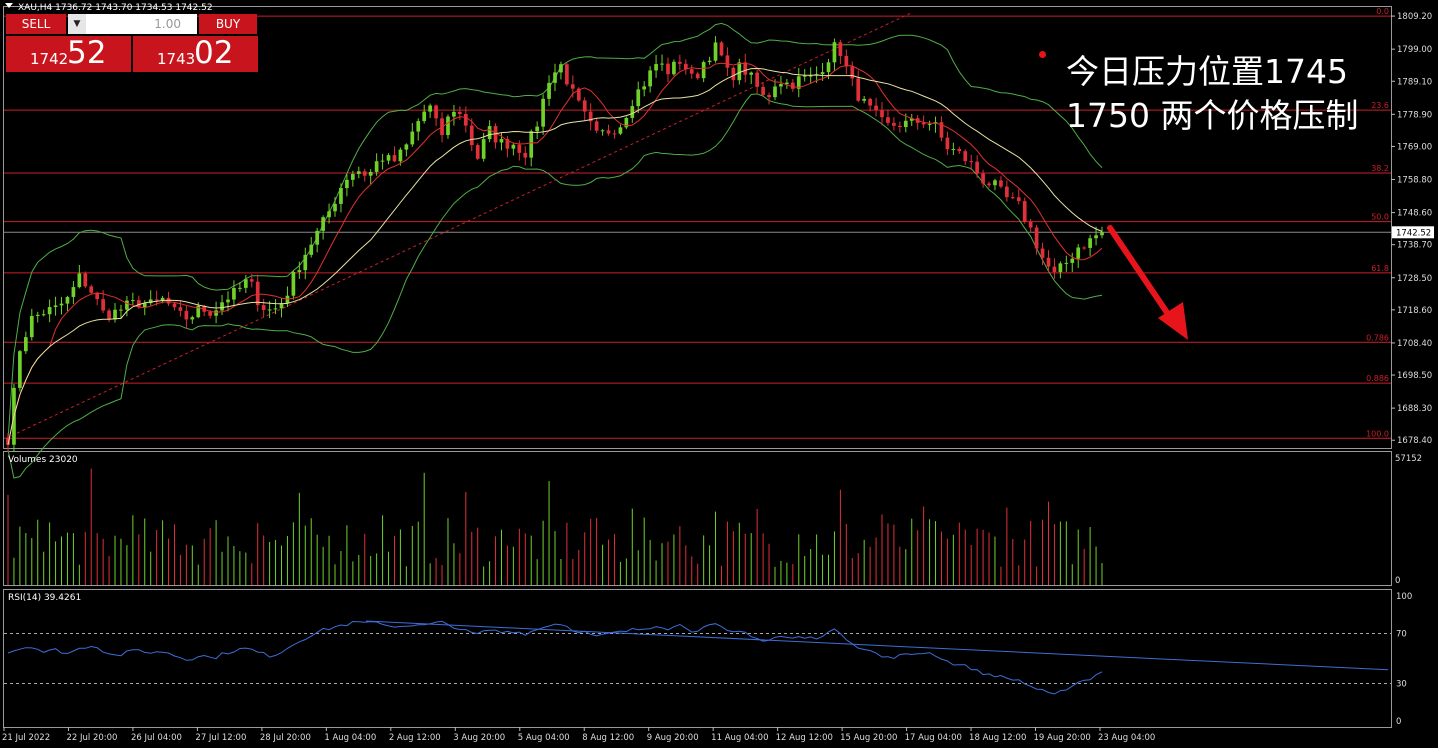  Describe the element at coordinates (26, 738) in the screenshot. I see `time-tick-label: 21 Jul 2022` at that location.